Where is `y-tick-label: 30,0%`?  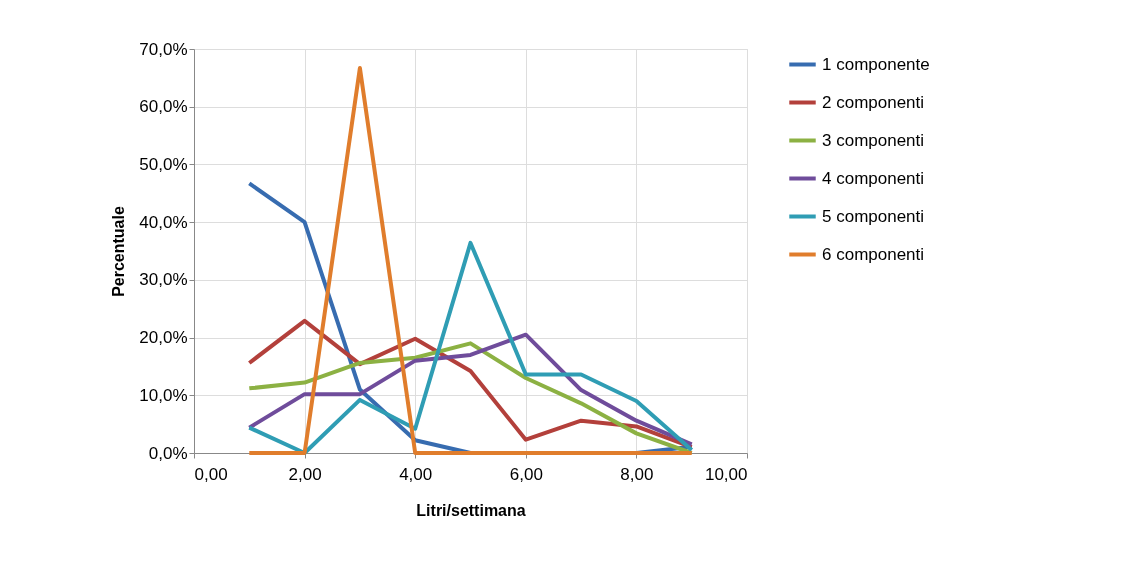 y-tick-label: 30,0% is located at coordinates (163, 280).